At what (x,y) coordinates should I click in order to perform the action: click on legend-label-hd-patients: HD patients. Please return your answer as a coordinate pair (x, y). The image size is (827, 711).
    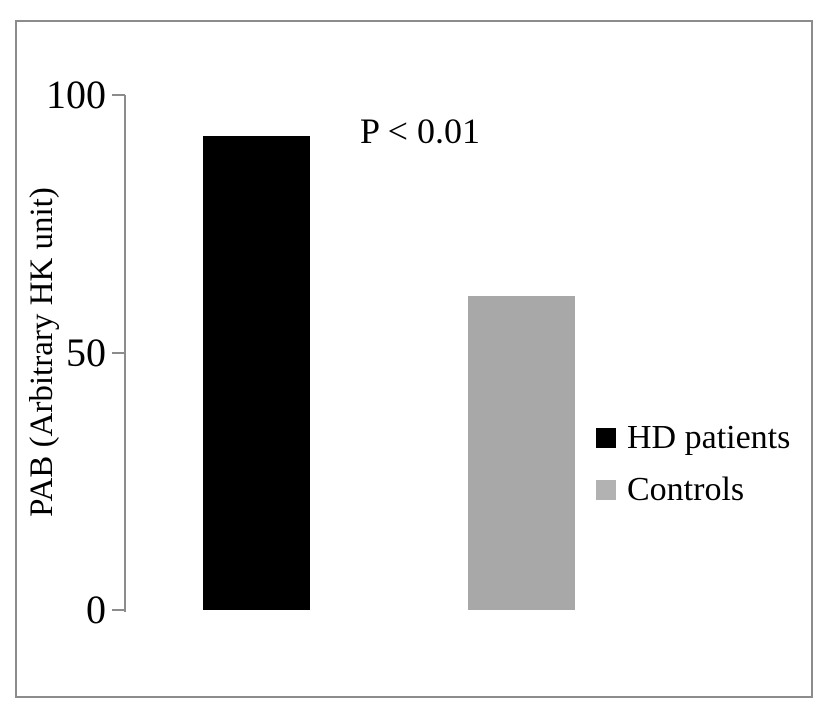
    Looking at the image, I should click on (709, 437).